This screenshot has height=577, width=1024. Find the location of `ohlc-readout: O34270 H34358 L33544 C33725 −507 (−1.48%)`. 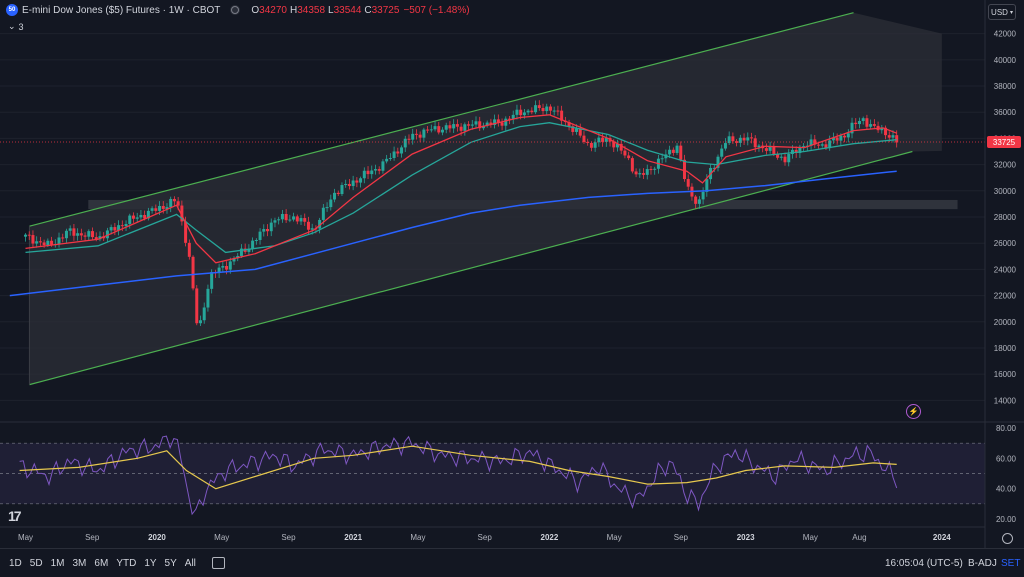

ohlc-readout: O34270 H34358 L33544 C33725 −507 (−1.48%) is located at coordinates (358, 10).